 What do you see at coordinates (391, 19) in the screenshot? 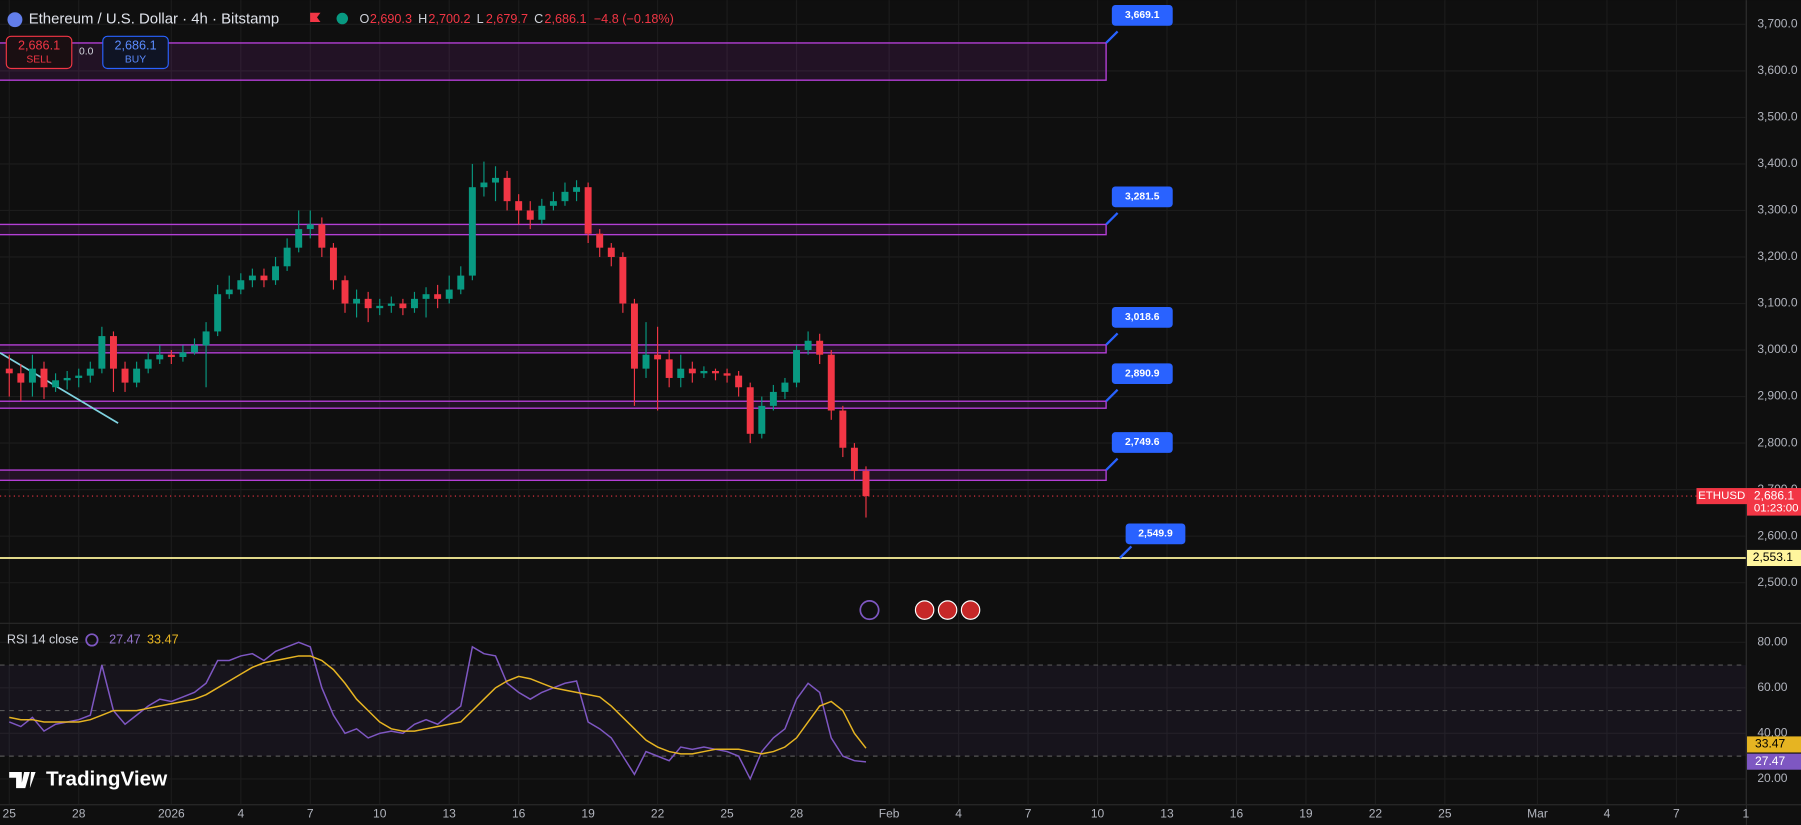
I see `ohlc-value: 2,690.3` at bounding box center [391, 19].